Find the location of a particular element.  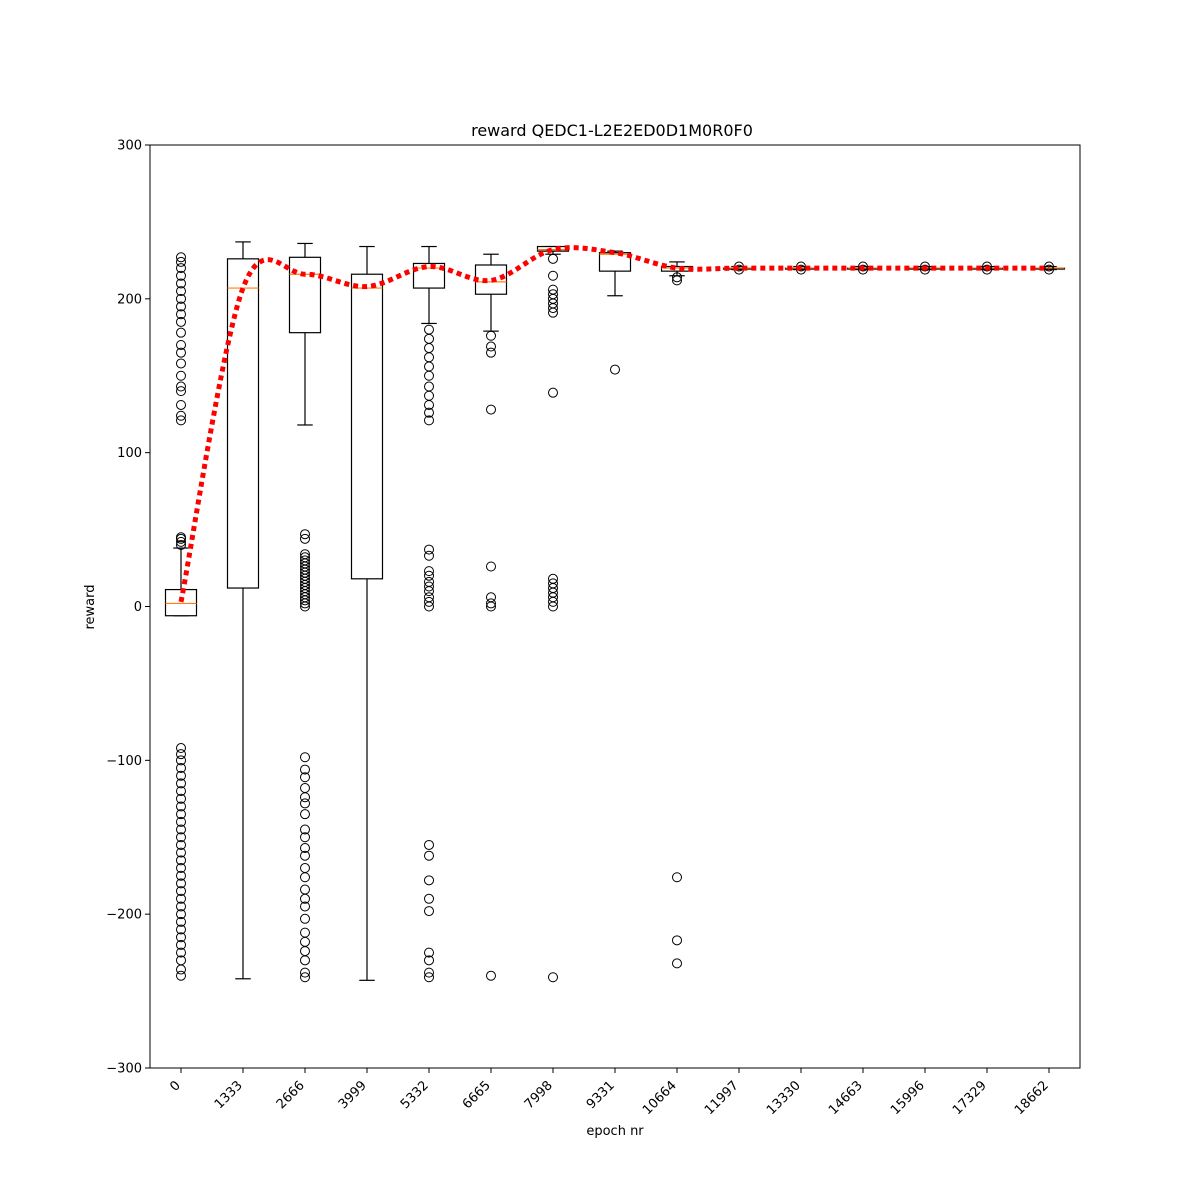

y-tick-label: −200 is located at coordinates (124, 915).